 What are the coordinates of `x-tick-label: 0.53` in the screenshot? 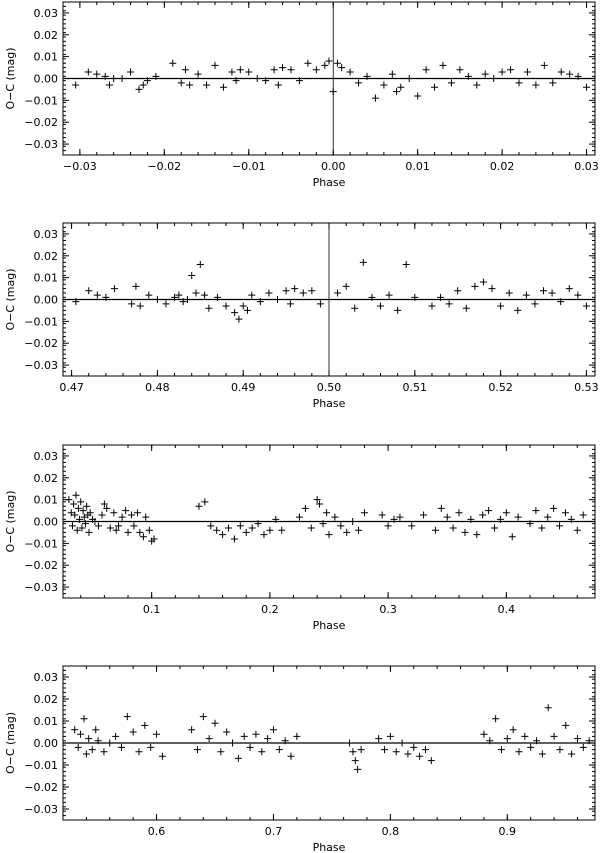 It's located at (586, 387).